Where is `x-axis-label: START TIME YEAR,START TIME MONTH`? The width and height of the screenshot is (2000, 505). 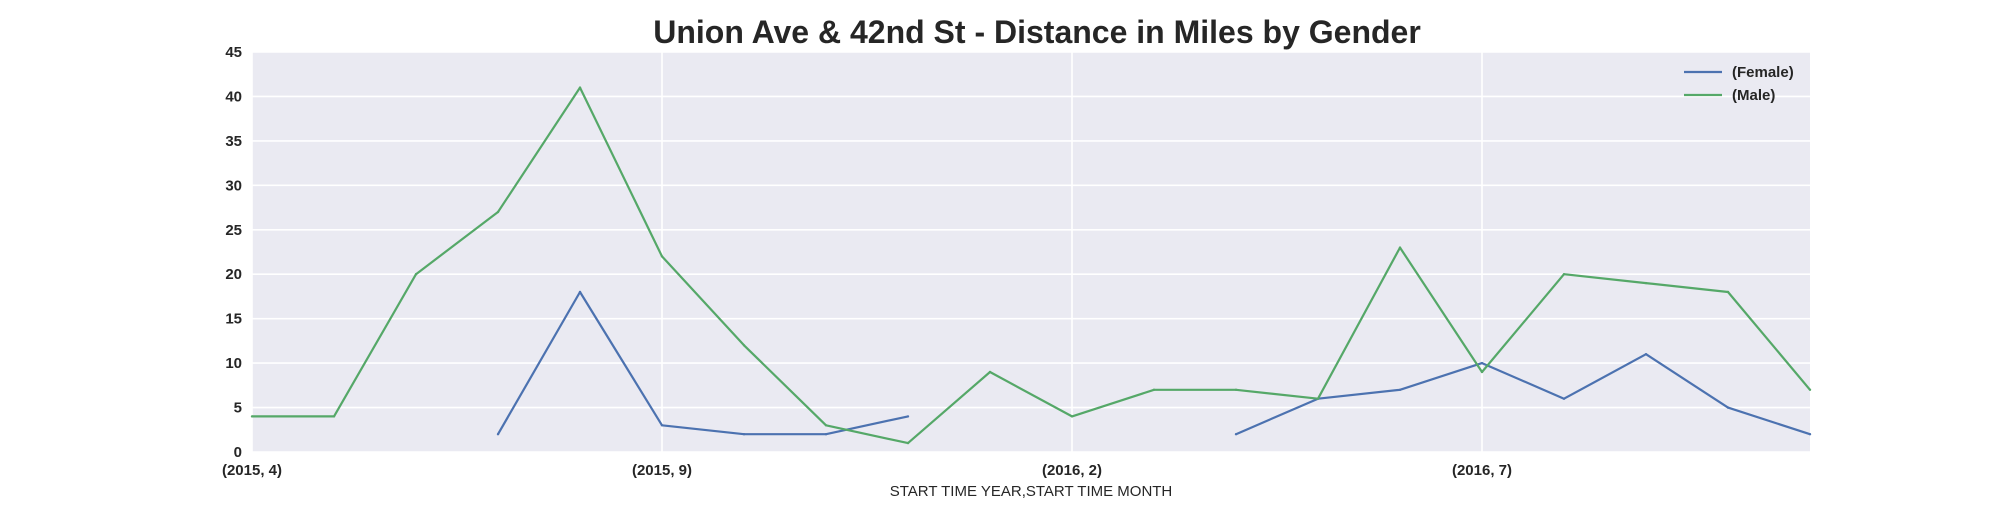 x-axis-label: START TIME YEAR,START TIME MONTH is located at coordinates (1031, 491).